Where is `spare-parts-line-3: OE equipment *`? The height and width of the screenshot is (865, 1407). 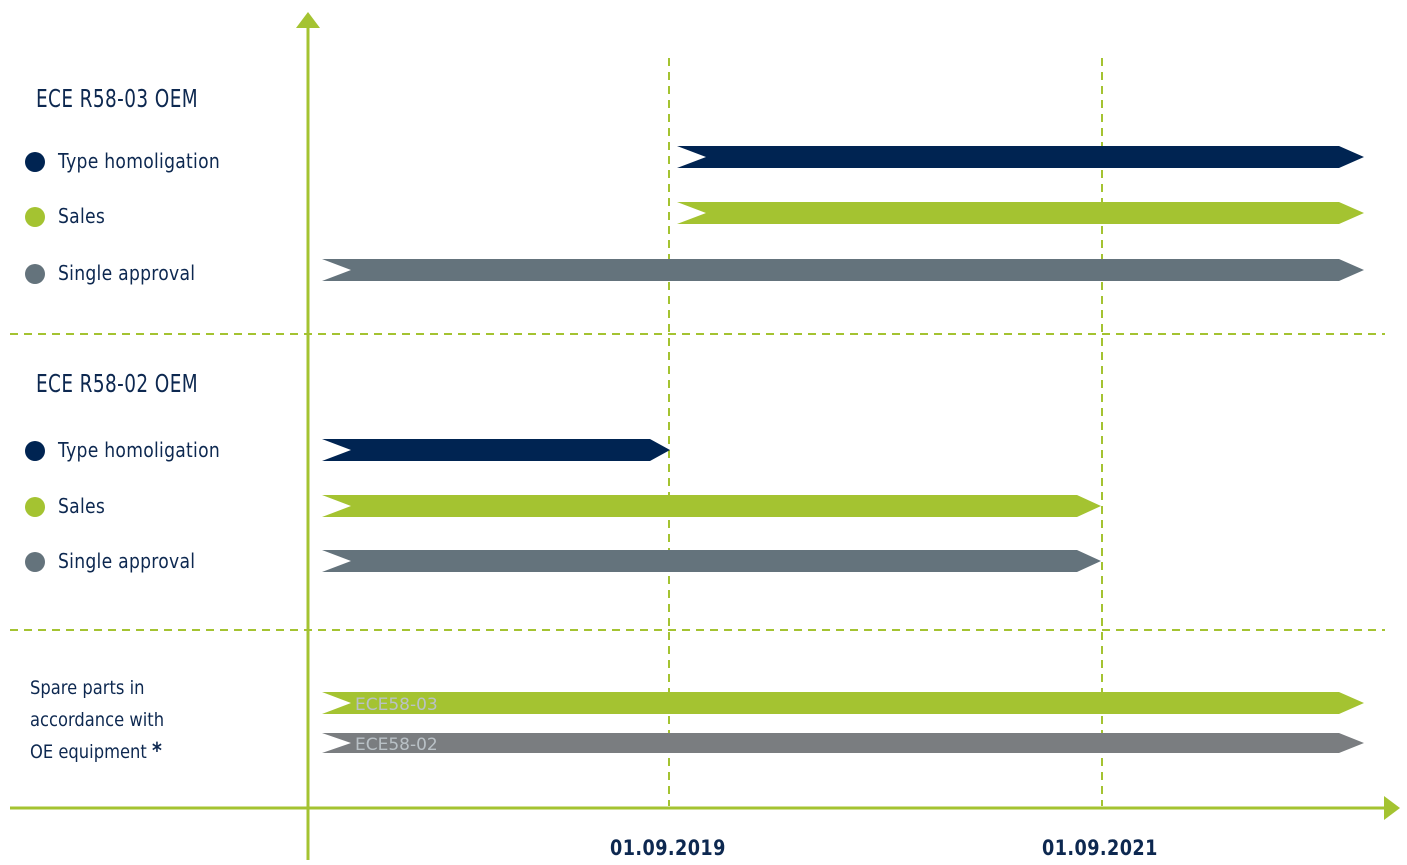 spare-parts-line-3: OE equipment * is located at coordinates (97, 752).